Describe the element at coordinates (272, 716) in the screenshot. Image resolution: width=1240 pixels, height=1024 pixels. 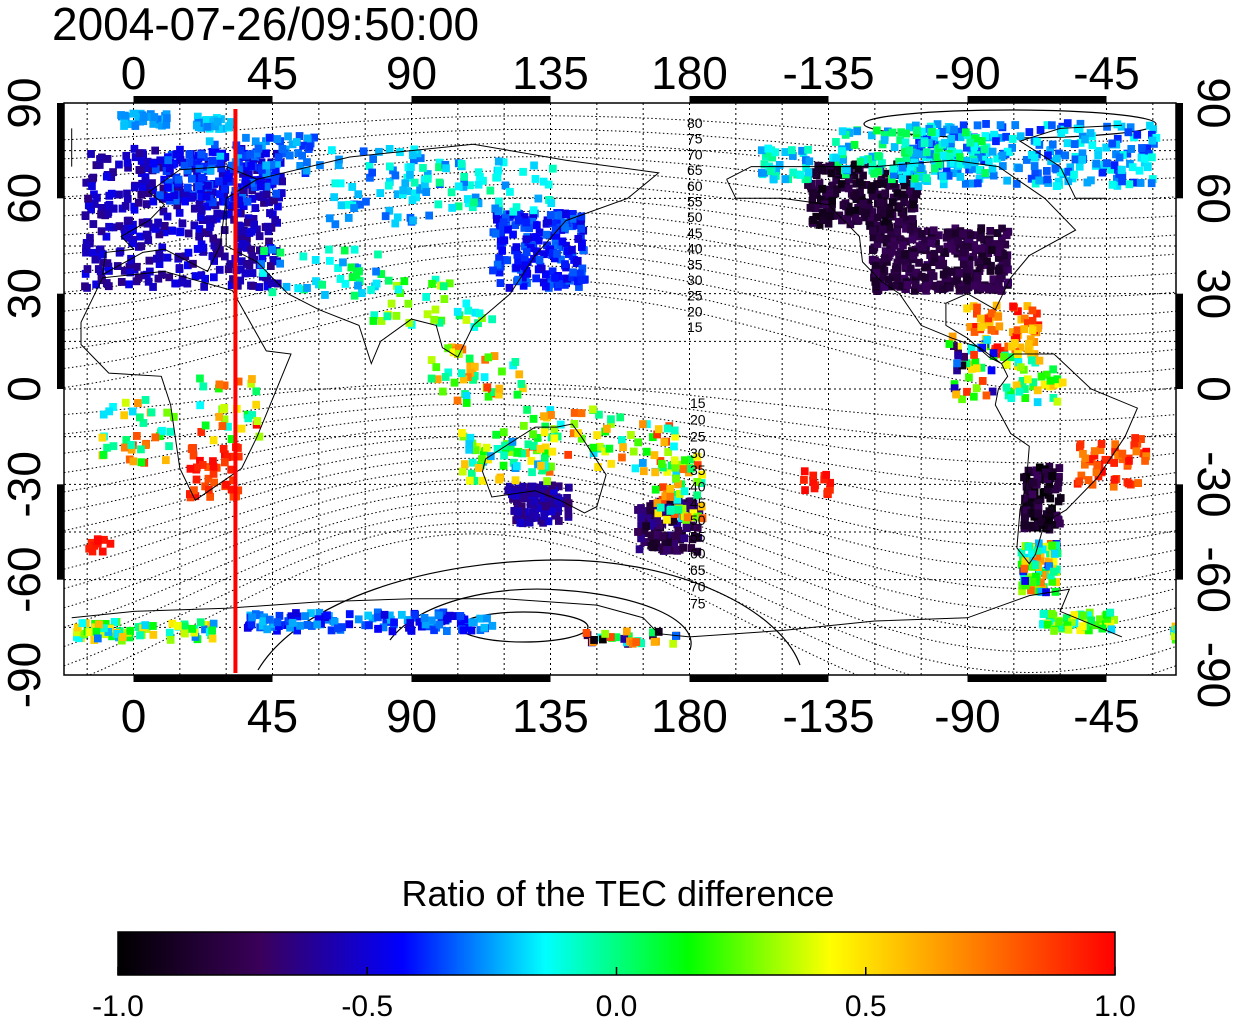
I see `longitude-label: 45` at that location.